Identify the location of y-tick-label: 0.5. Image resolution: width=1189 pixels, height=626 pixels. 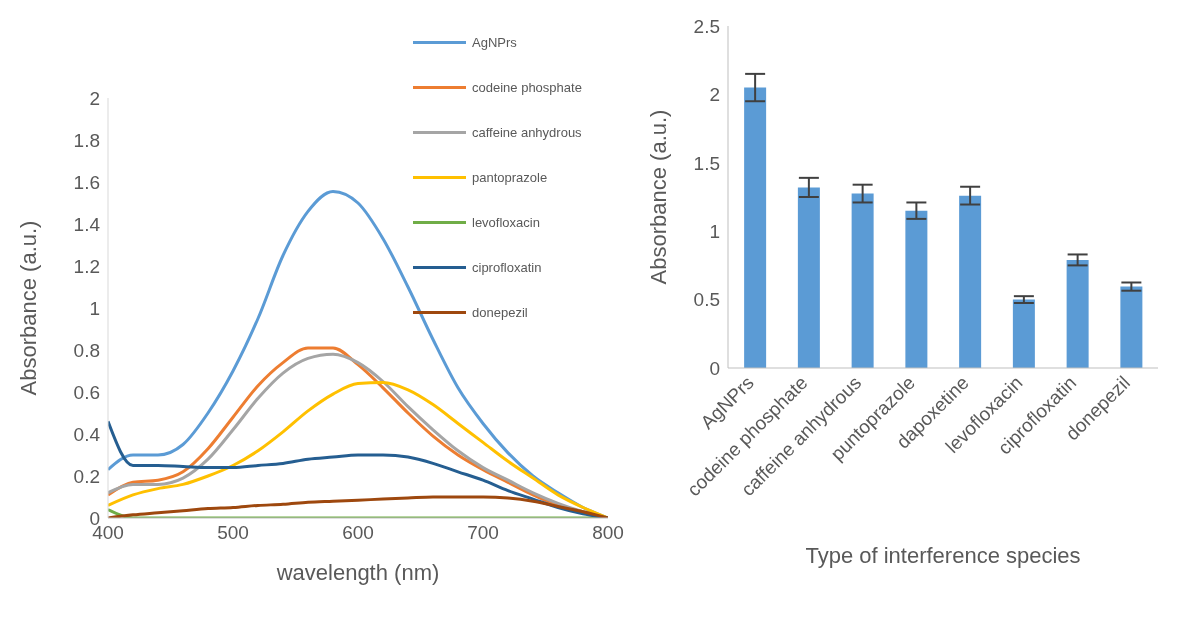
(706, 300).